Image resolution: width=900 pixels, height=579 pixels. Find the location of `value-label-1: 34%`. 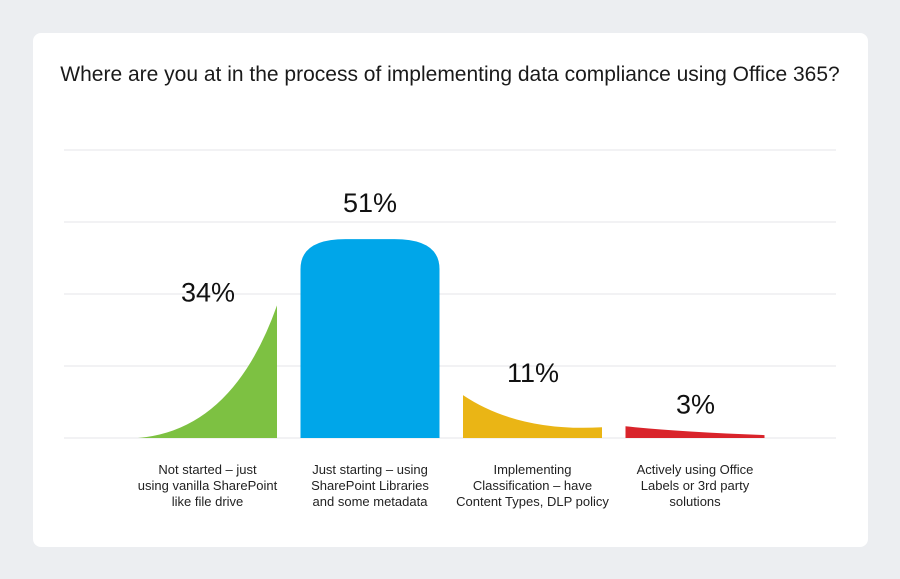

value-label-1: 34% is located at coordinates (208, 292).